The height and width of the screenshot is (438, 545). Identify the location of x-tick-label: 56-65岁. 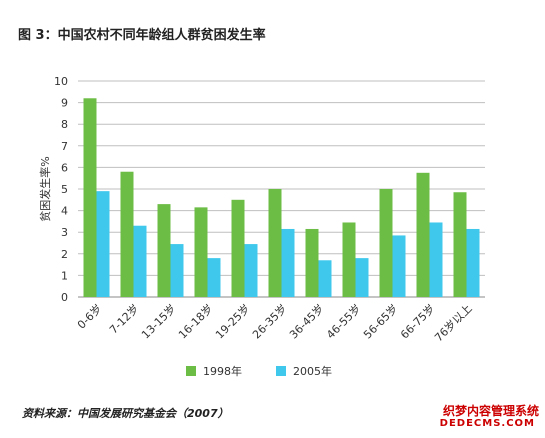
(380, 321).